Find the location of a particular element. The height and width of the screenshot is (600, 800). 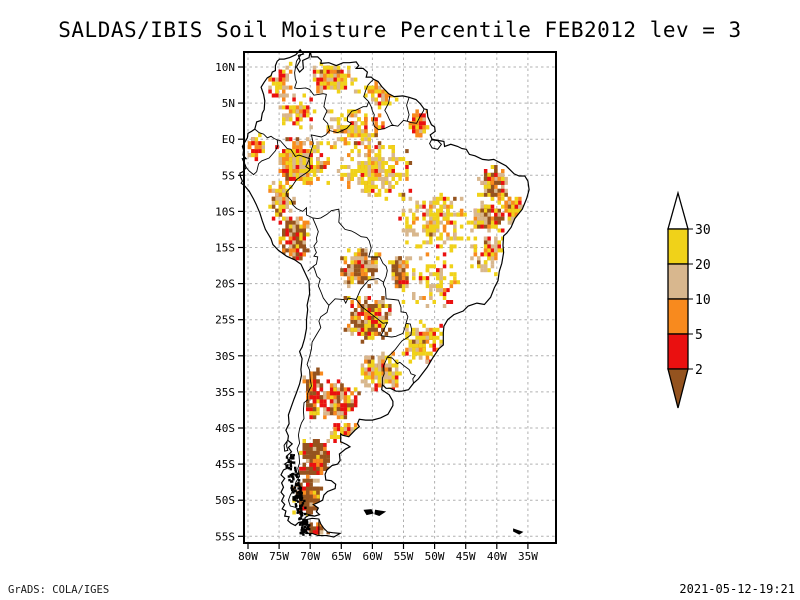

y-tick-label: 15S is located at coordinates (225, 248).